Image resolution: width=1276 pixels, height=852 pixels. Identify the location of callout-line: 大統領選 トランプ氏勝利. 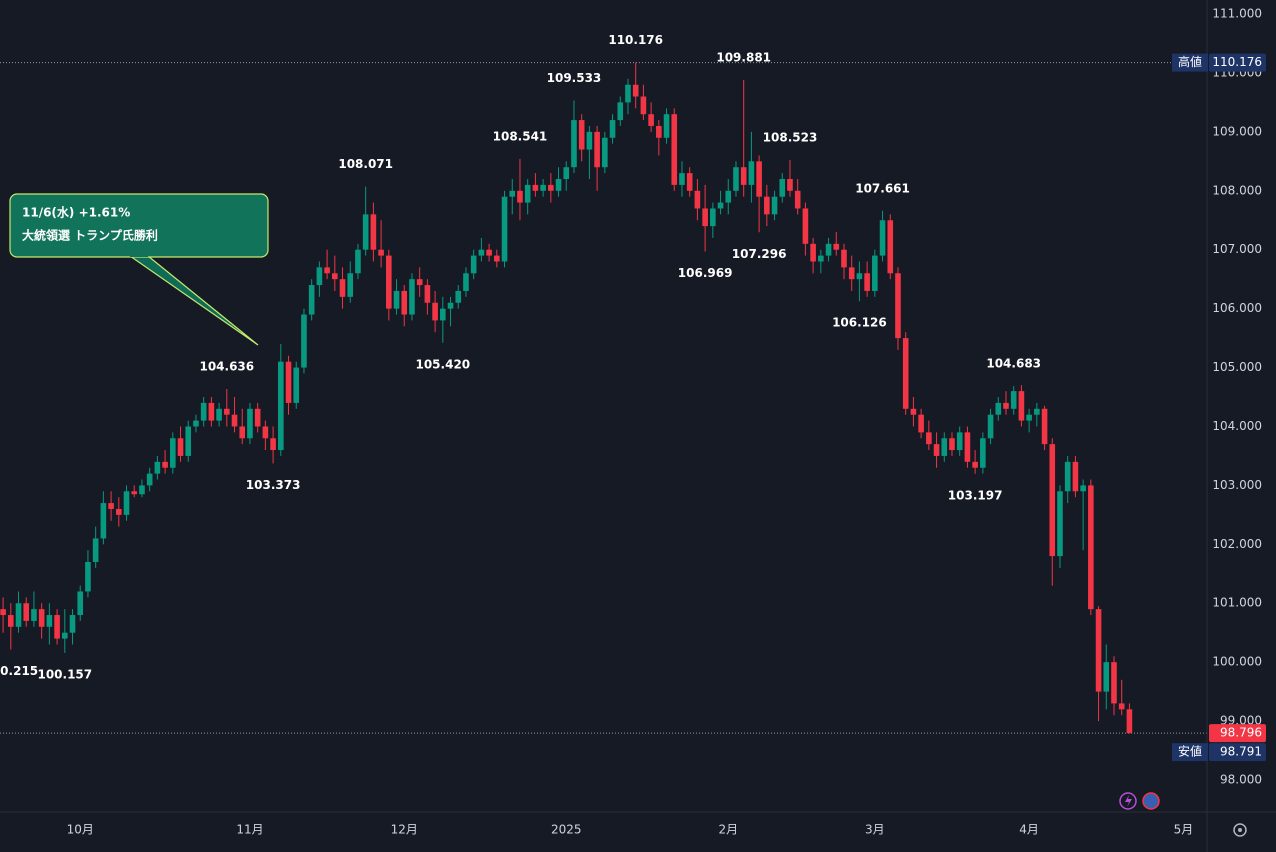
(90, 235).